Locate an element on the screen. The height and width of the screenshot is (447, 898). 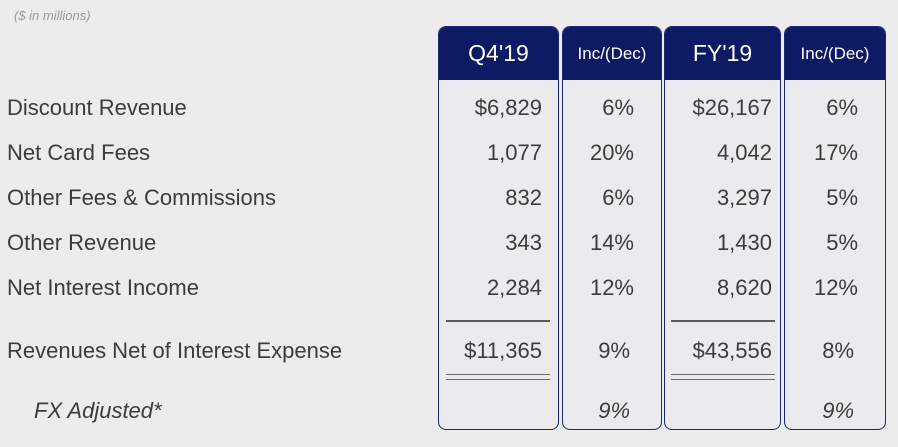
fy-value-other-revenue: 1,430 is located at coordinates (744, 242).